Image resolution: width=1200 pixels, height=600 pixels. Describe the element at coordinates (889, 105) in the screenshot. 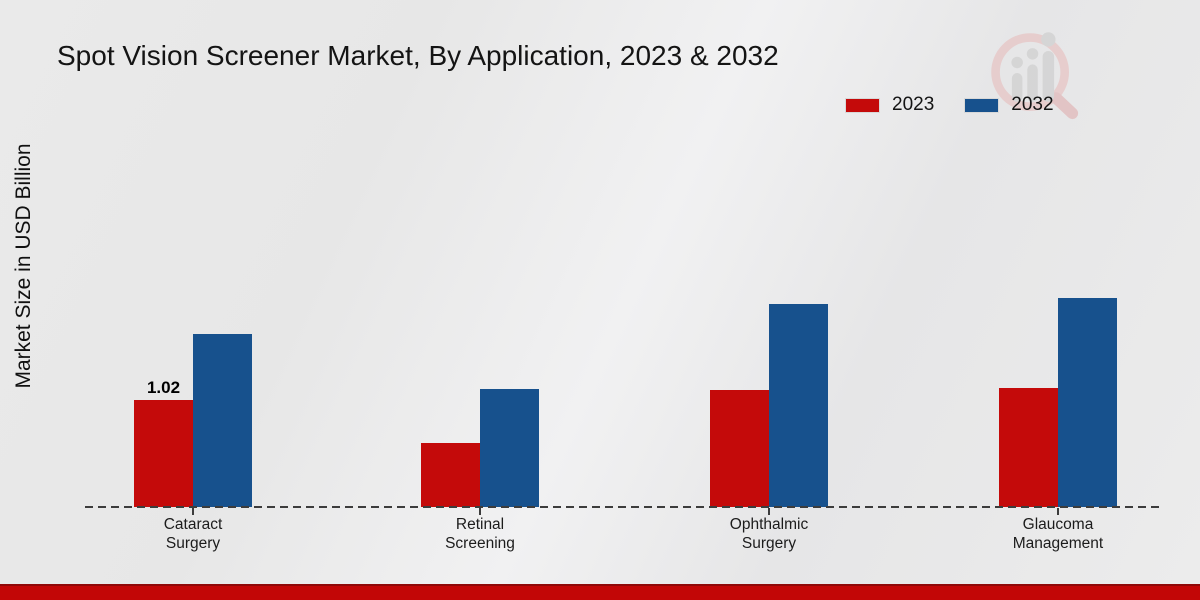

I see `legend-item-2023: 2023` at that location.